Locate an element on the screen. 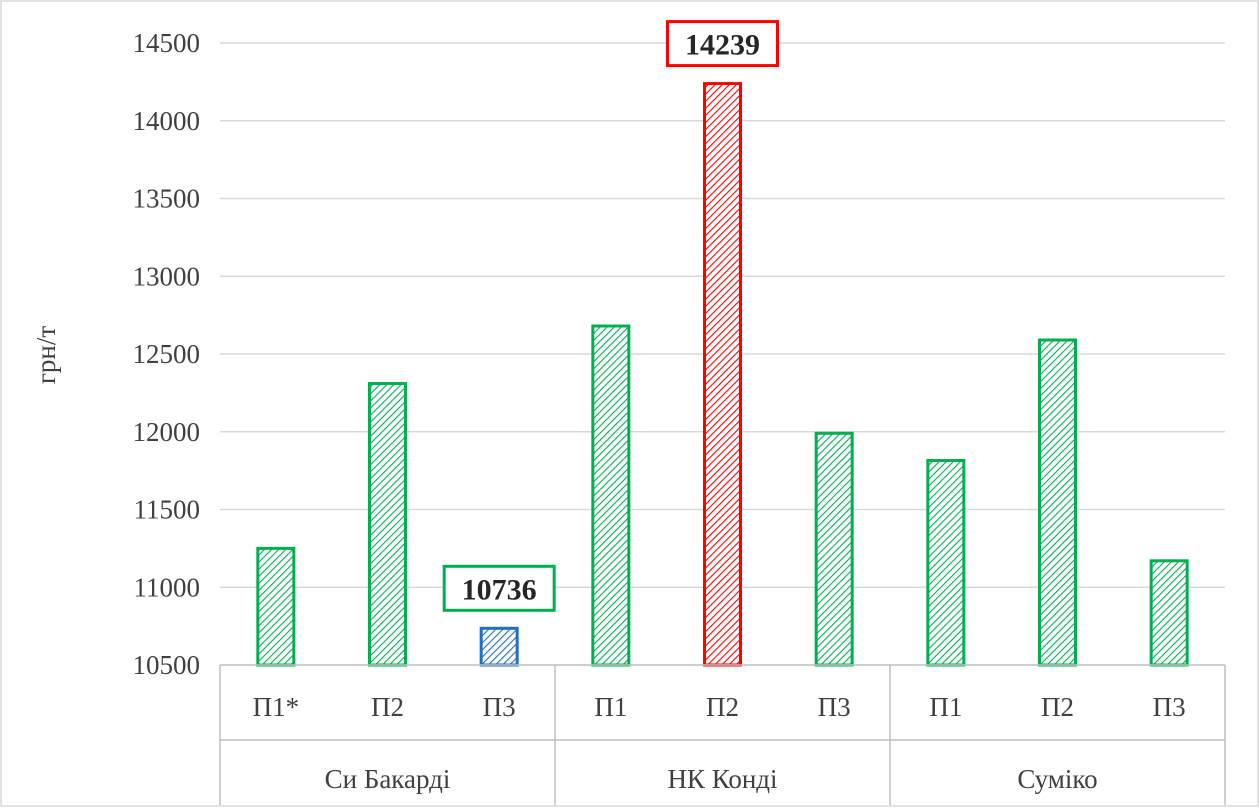 This screenshot has width=1259, height=812. x-group-label: Суміко is located at coordinates (1057, 779).